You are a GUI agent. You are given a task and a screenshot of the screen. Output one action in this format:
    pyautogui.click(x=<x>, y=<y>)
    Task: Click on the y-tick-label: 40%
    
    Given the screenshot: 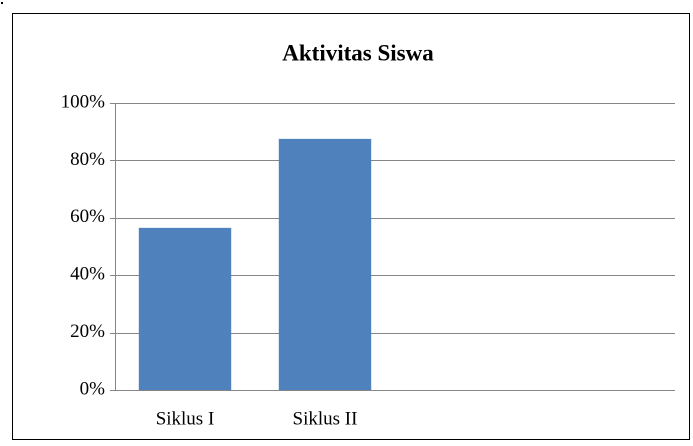 What is the action you would take?
    pyautogui.click(x=87, y=274)
    